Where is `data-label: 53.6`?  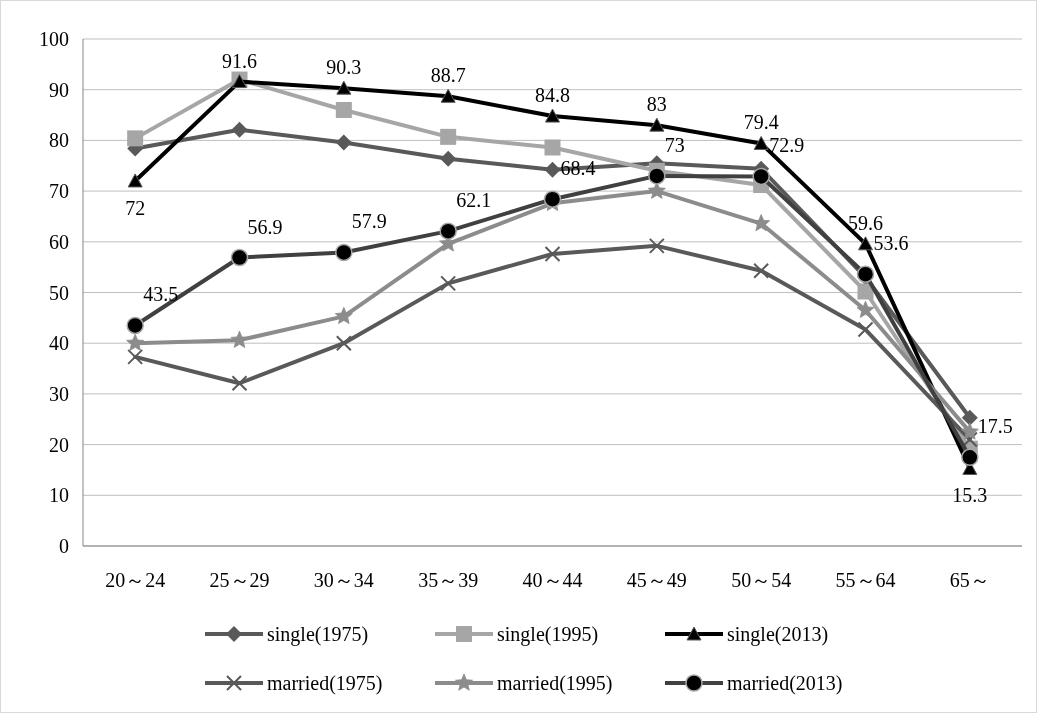 data-label: 53.6 is located at coordinates (891, 243).